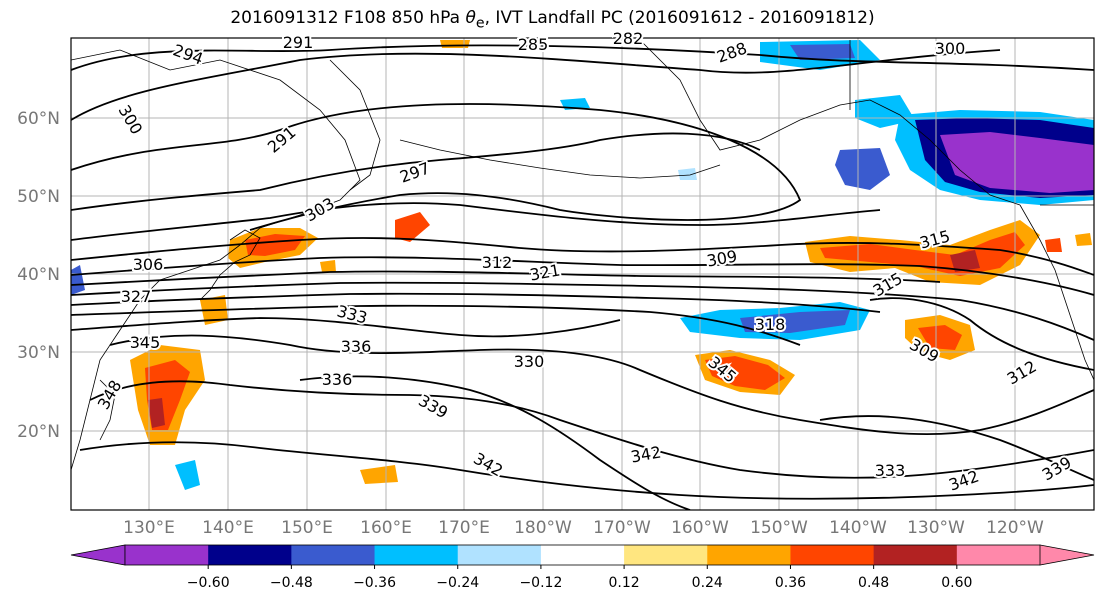 The image size is (1105, 603). I want to click on colorbar-tick-label-3: −0.24, so click(457, 583).